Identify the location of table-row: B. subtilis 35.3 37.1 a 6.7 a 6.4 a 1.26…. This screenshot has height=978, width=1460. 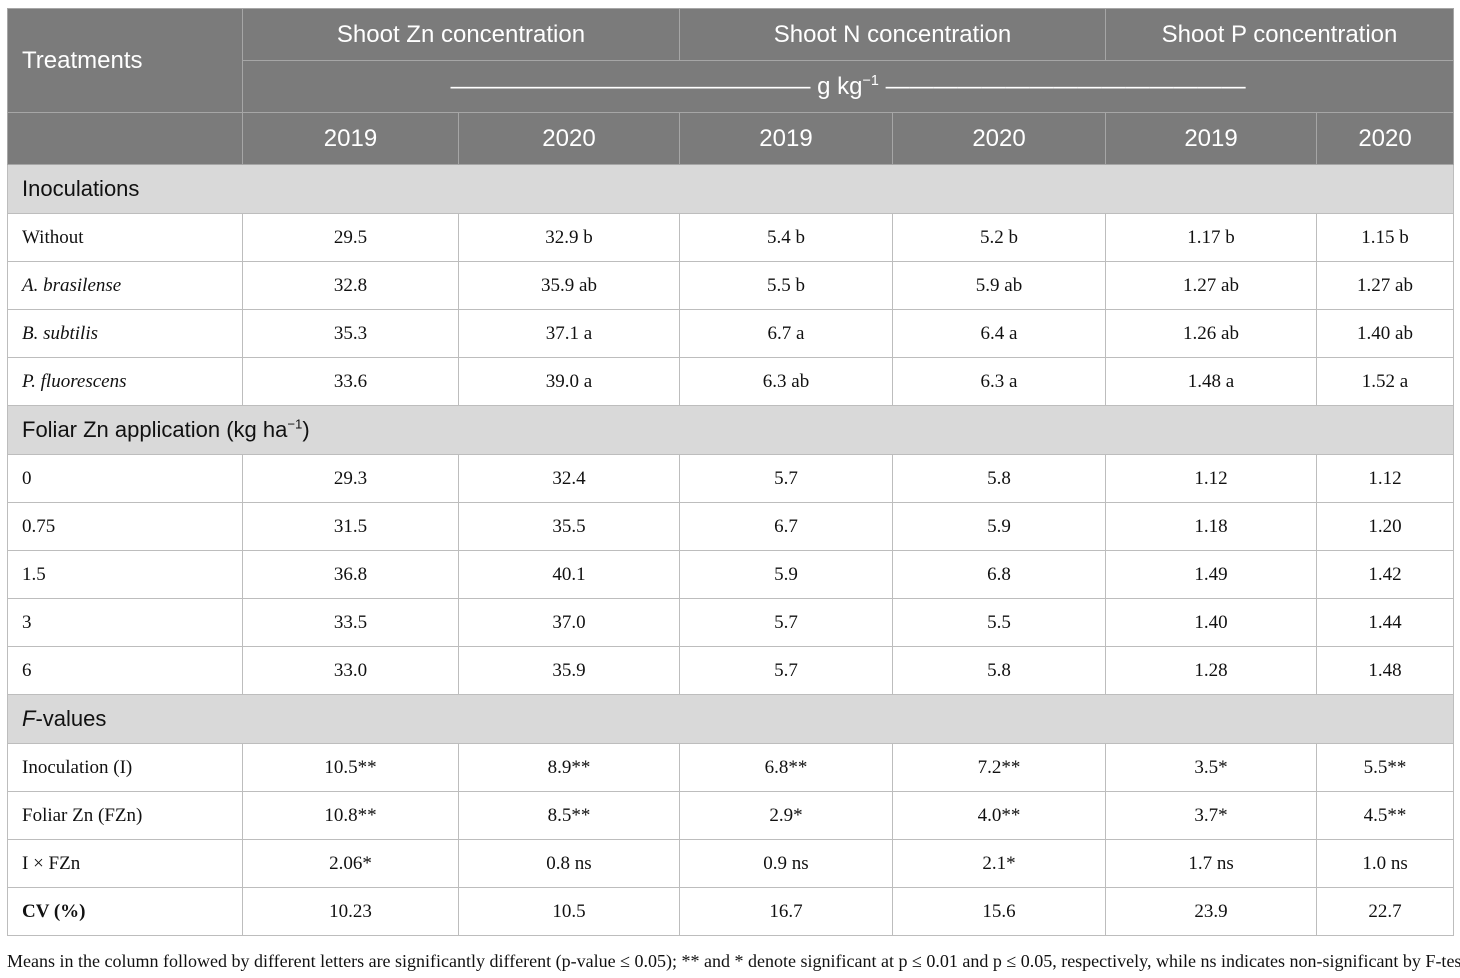
(731, 333).